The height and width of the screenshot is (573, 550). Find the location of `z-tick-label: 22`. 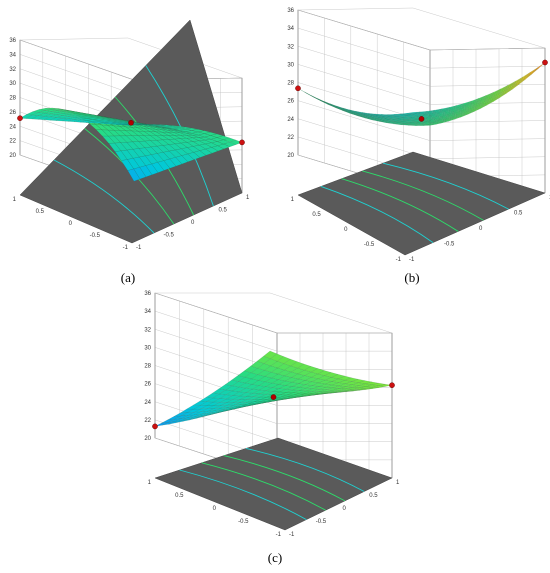

z-tick-label: 22 is located at coordinates (147, 421).